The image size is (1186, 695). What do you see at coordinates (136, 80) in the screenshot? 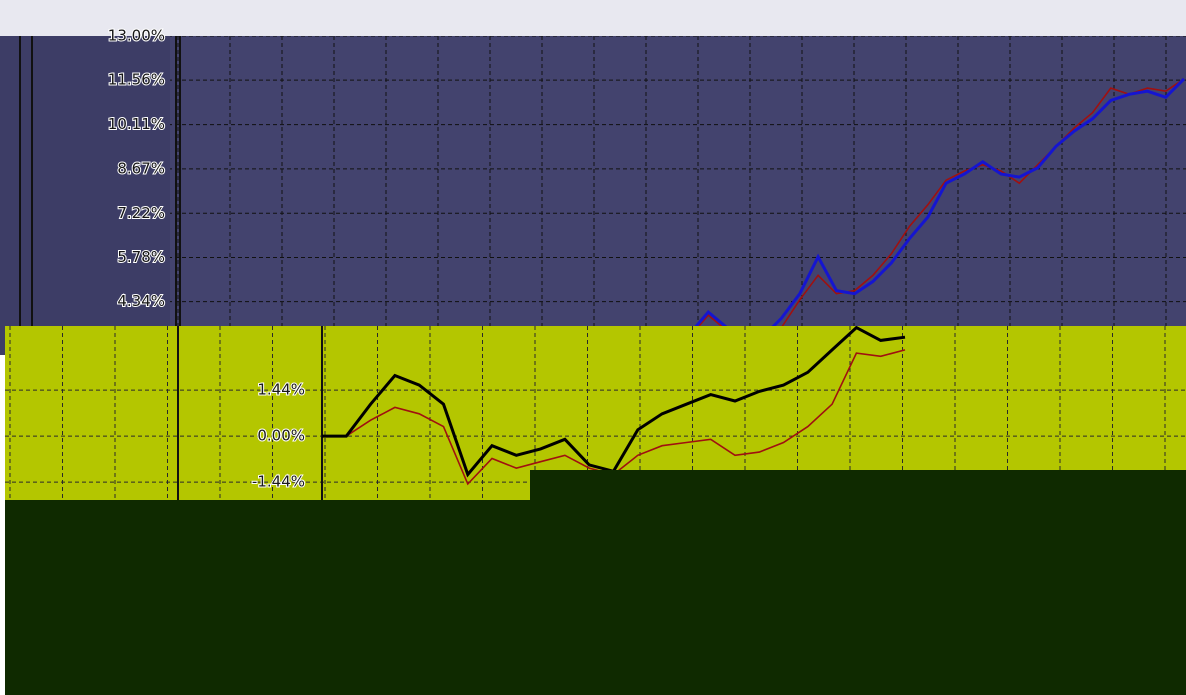
I see `y-tick-label: 11.56%` at bounding box center [136, 80].